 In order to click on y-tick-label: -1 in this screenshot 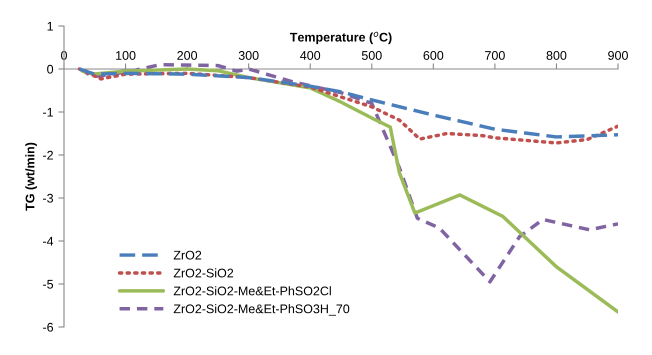, I will do `click(48, 112)`.